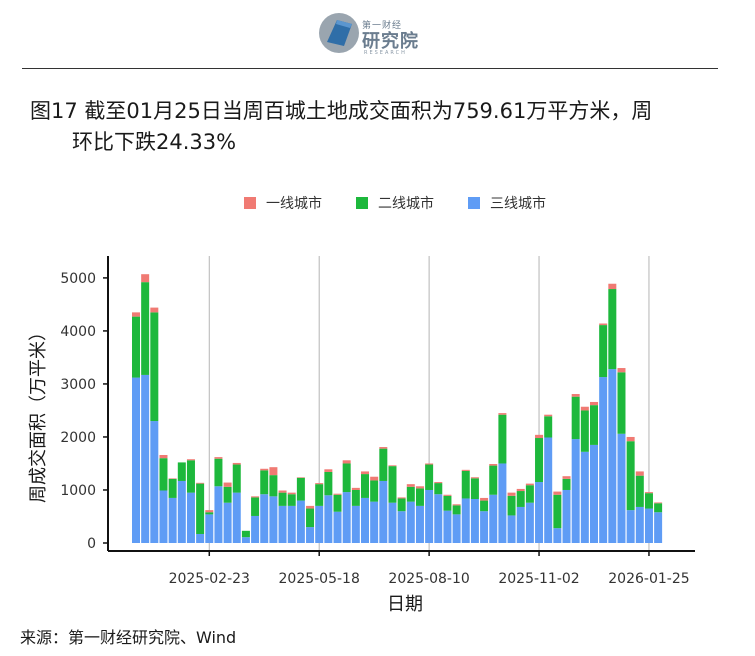 Image resolution: width=755 pixels, height=656 pixels. I want to click on y-tick-label-1000: 1000, so click(78, 491).